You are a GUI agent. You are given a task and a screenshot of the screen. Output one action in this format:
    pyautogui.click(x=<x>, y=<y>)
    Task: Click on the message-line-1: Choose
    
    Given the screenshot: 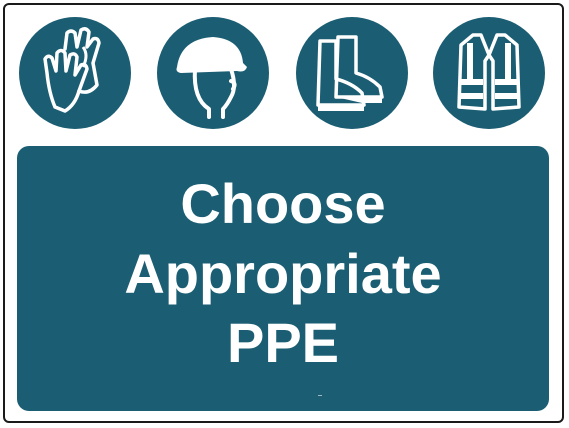 What is the action you would take?
    pyautogui.click(x=283, y=203)
    